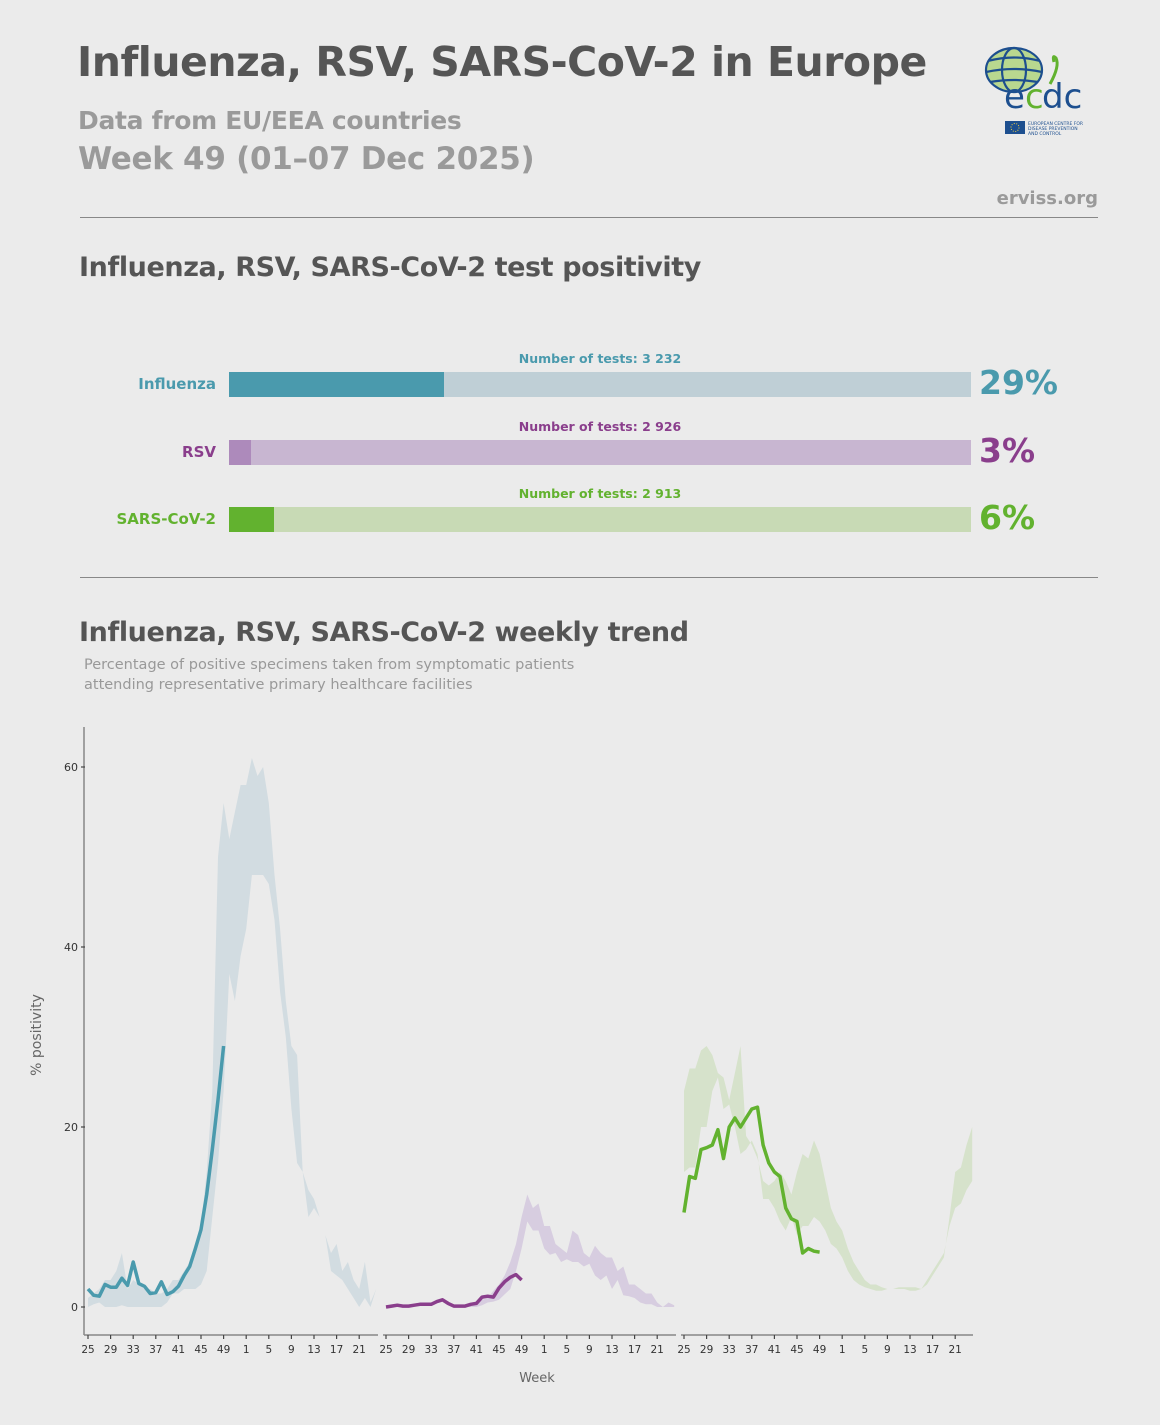  I want to click on site-link: erviss.org, so click(1047, 198).